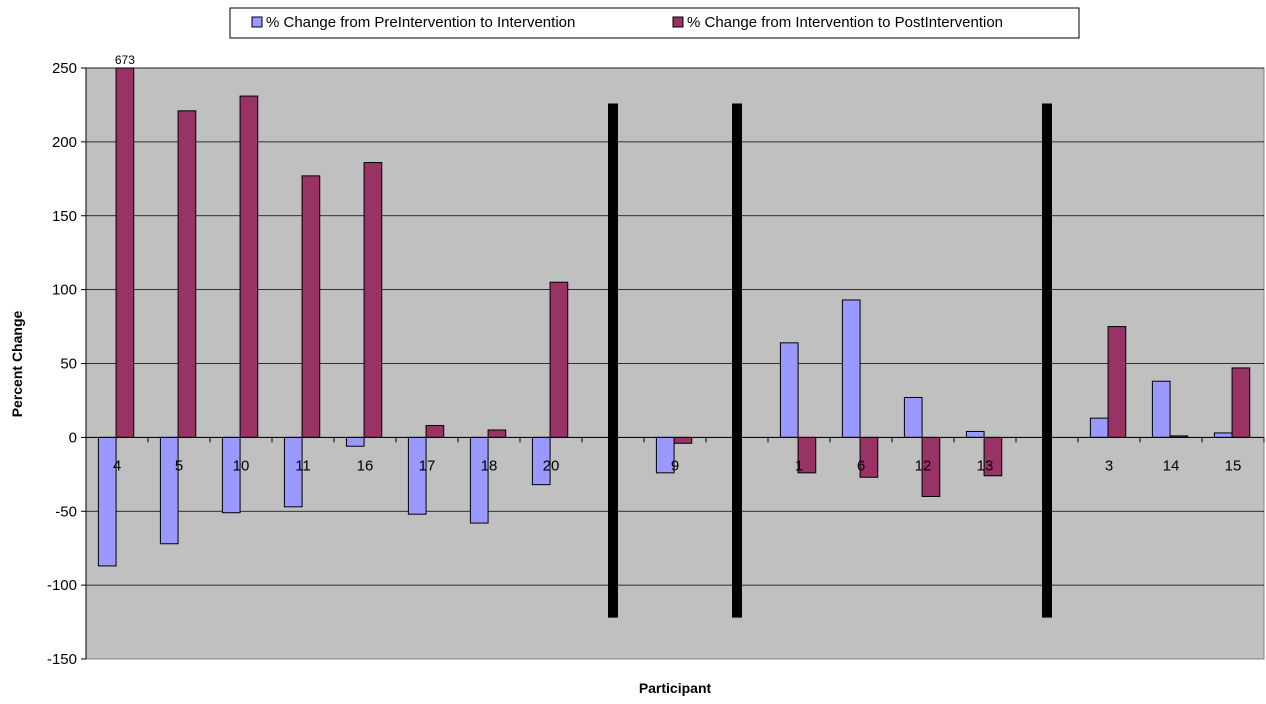 The image size is (1266, 704). Describe the element at coordinates (551, 465) in the screenshot. I see `x-category-label: 20` at that location.